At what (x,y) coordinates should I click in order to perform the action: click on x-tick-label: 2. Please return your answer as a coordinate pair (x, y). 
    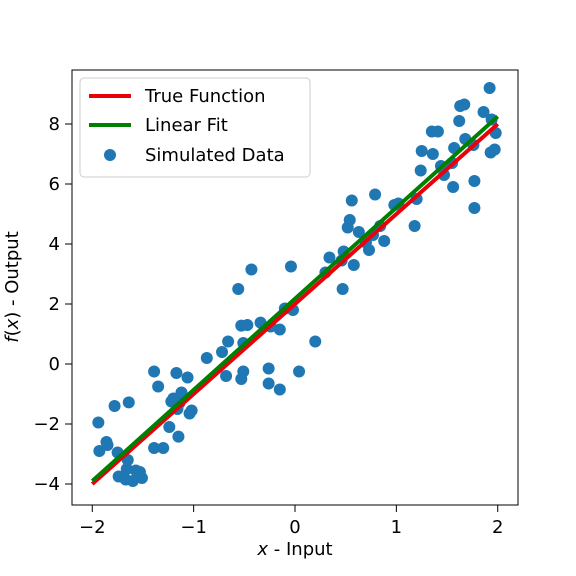
    Looking at the image, I should click on (497, 527).